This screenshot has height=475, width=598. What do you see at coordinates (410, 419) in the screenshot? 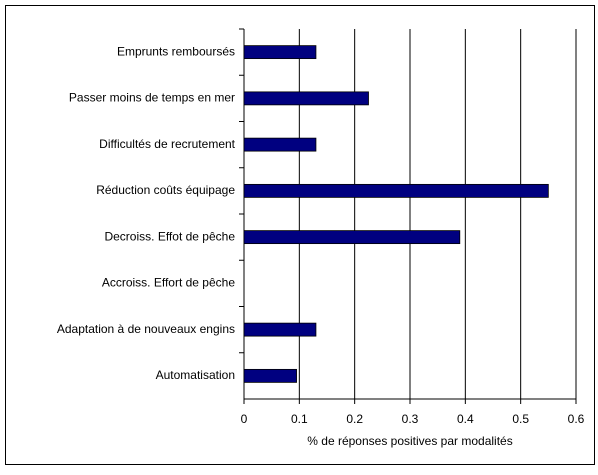
I see `x-tick-label: 0.3` at bounding box center [410, 419].